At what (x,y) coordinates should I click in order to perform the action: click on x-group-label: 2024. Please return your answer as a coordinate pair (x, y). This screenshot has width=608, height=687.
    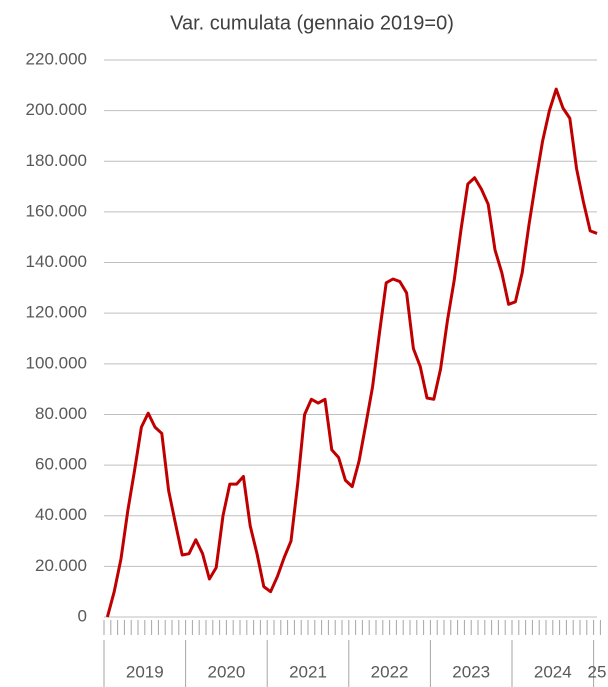
    Looking at the image, I should click on (553, 671).